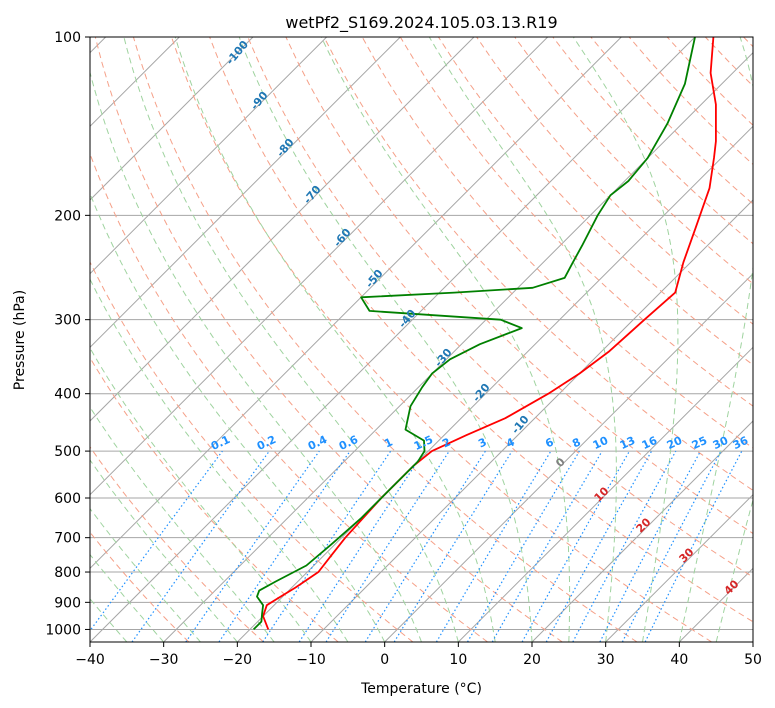 Image resolution: width=775 pixels, height=708 pixels. I want to click on y-tick-label: 600, so click(67, 499).